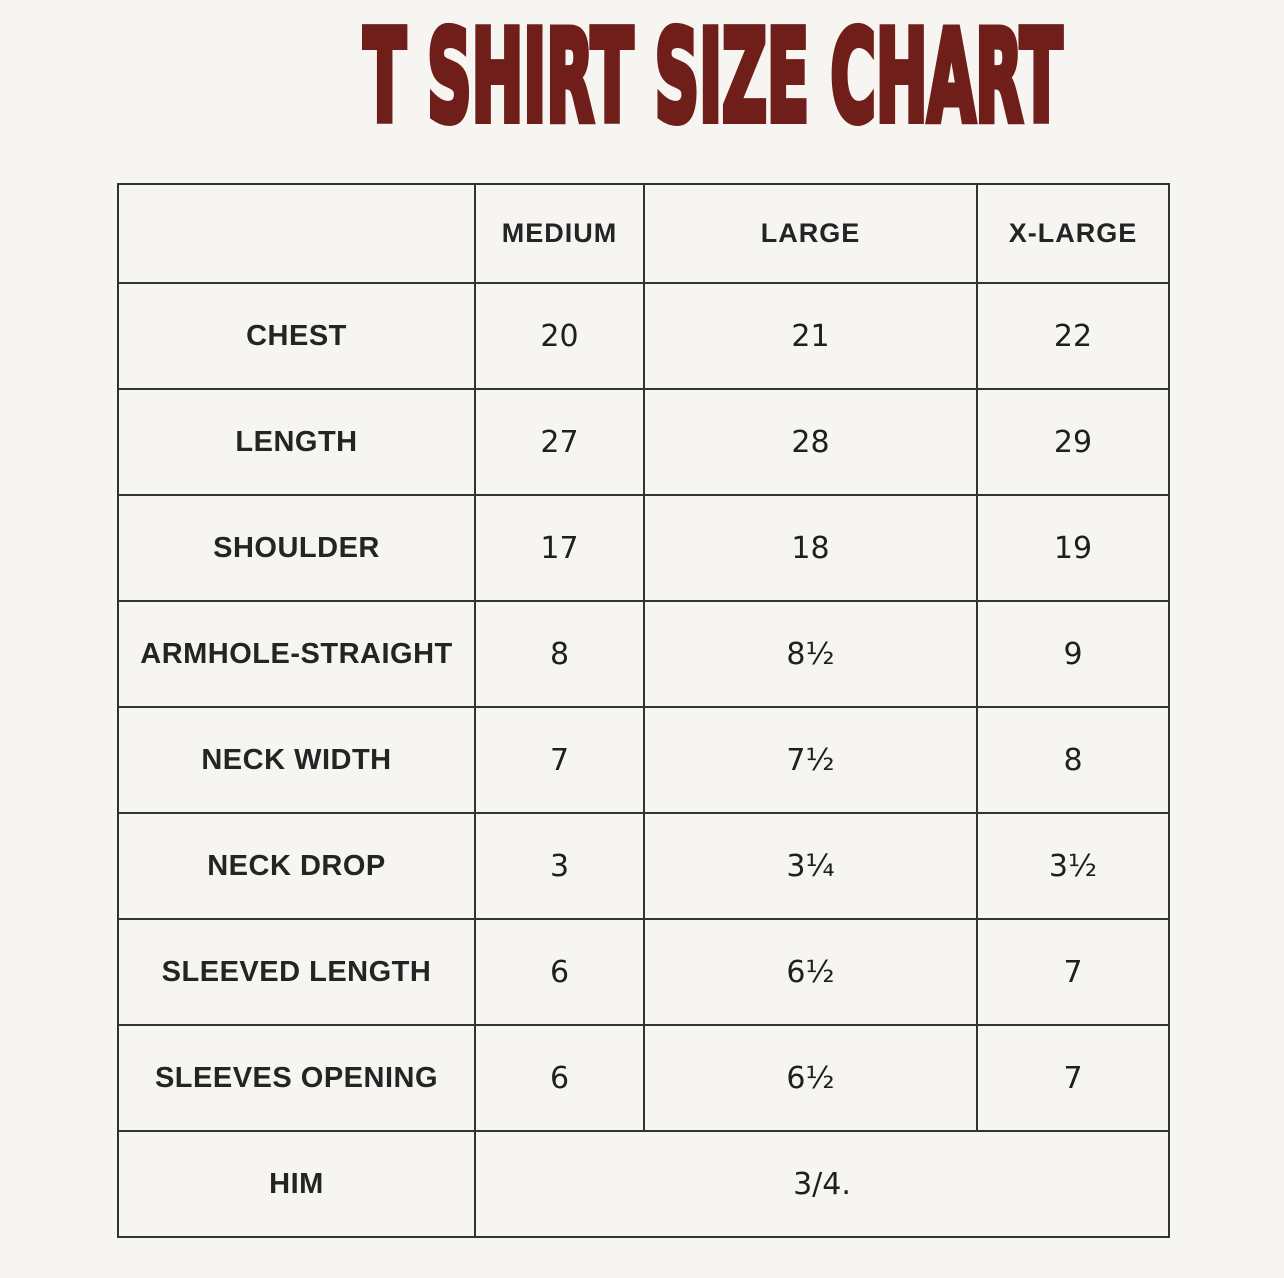  Describe the element at coordinates (296, 760) in the screenshot. I see `row-label: NECK WIDTH` at that location.